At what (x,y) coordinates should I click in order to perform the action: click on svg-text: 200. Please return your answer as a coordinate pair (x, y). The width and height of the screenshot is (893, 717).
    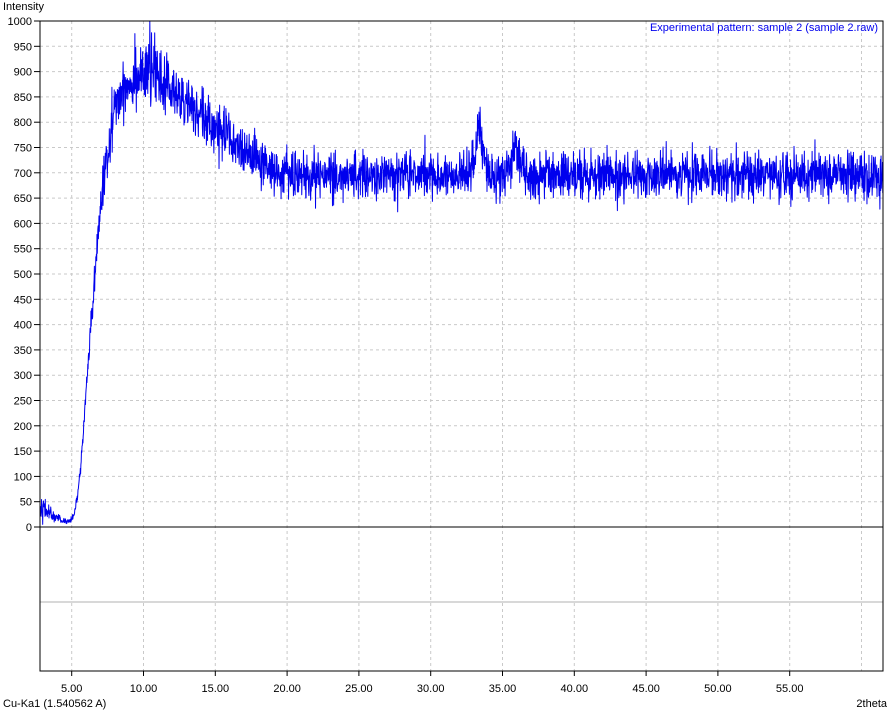
    Looking at the image, I should click on (23, 427).